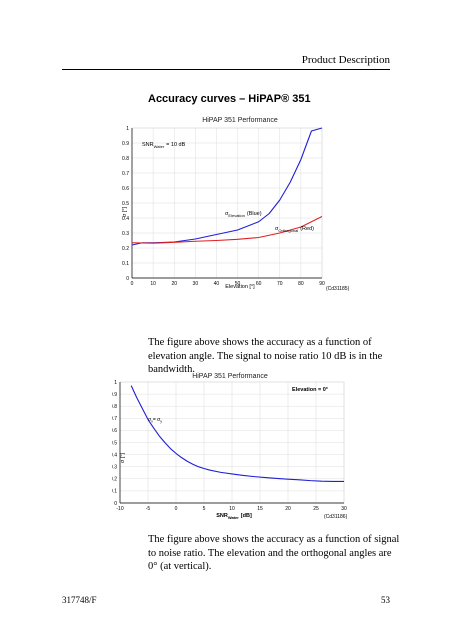 This screenshot has width=452, height=640. Describe the element at coordinates (280, 284) in the screenshot. I see `chart1-x-tick-label: 70` at that location.